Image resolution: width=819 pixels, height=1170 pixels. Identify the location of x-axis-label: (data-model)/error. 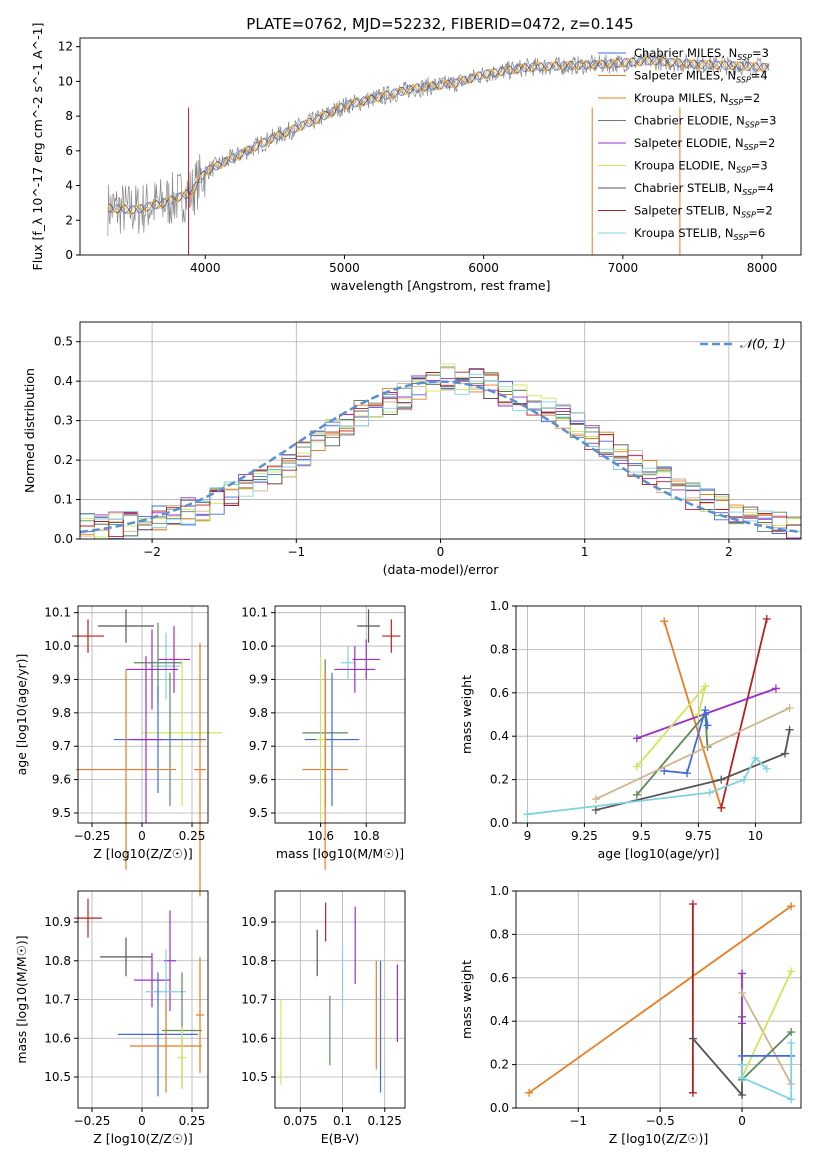
(441, 569).